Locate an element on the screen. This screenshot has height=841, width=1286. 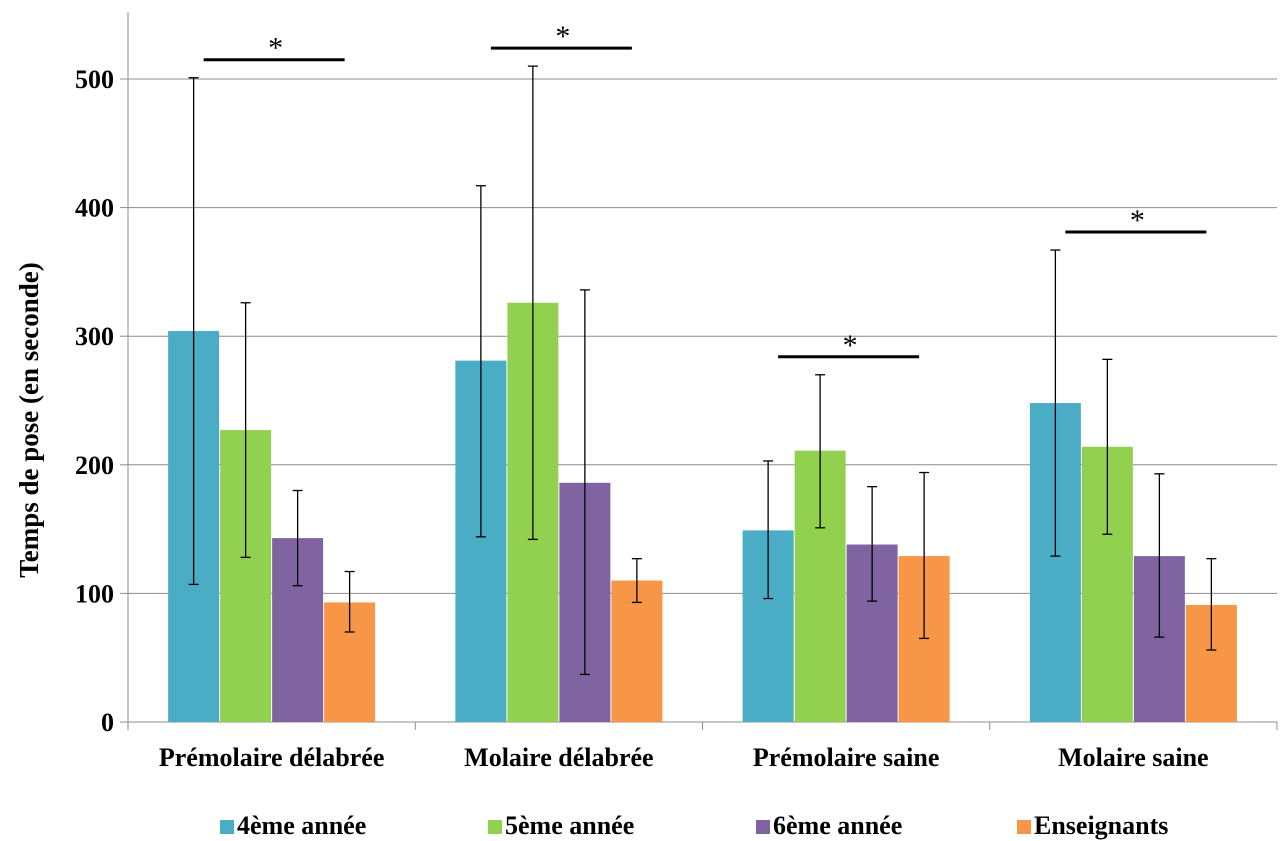
x-category-label: Prémolaire délabrée is located at coordinates (271, 757).